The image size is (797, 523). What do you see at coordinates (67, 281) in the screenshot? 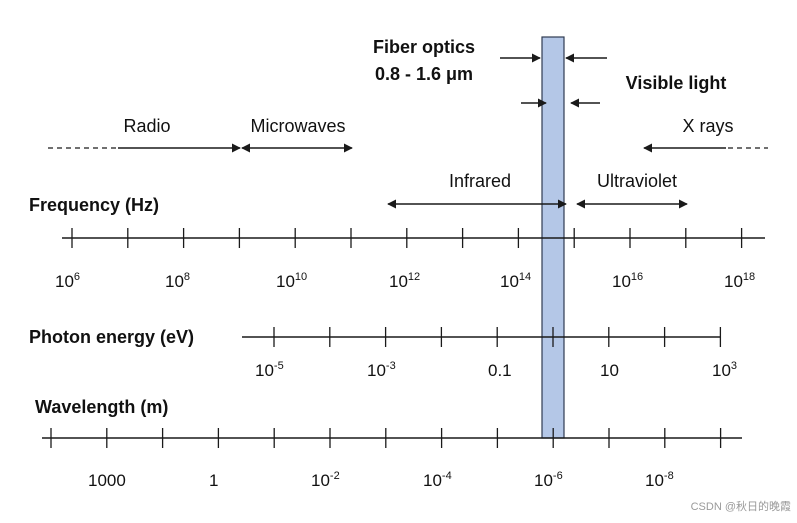
I see `frequency-tick-label: 10⁶` at bounding box center [67, 281].